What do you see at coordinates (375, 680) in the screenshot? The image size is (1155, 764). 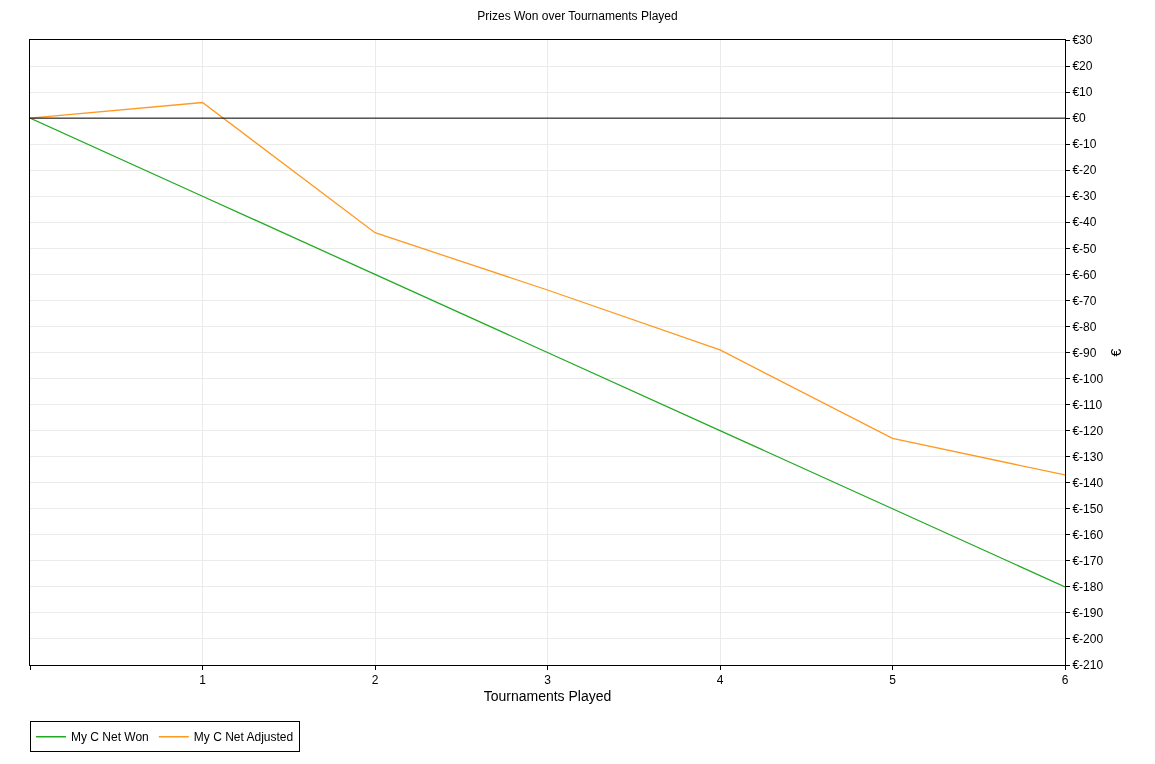 I see `x-tick-label: 2` at bounding box center [375, 680].